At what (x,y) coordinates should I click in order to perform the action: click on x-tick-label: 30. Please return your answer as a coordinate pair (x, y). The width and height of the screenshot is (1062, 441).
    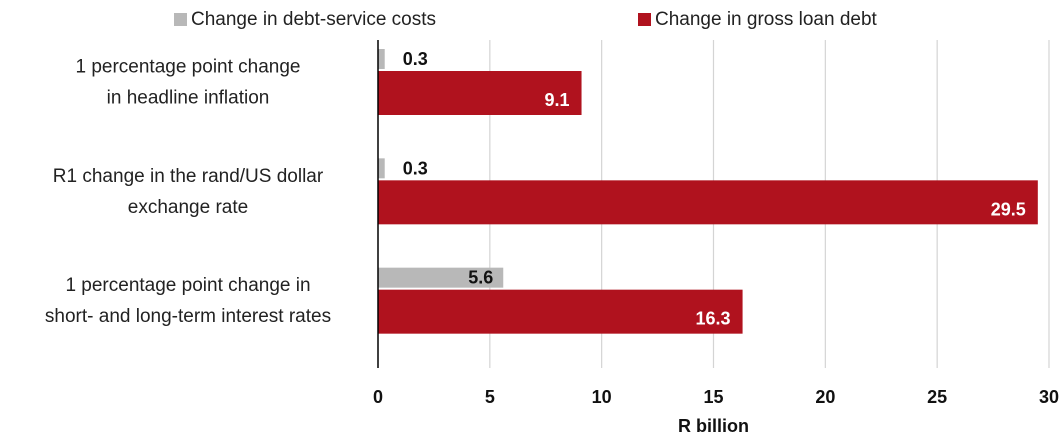
    Looking at the image, I should click on (1049, 397).